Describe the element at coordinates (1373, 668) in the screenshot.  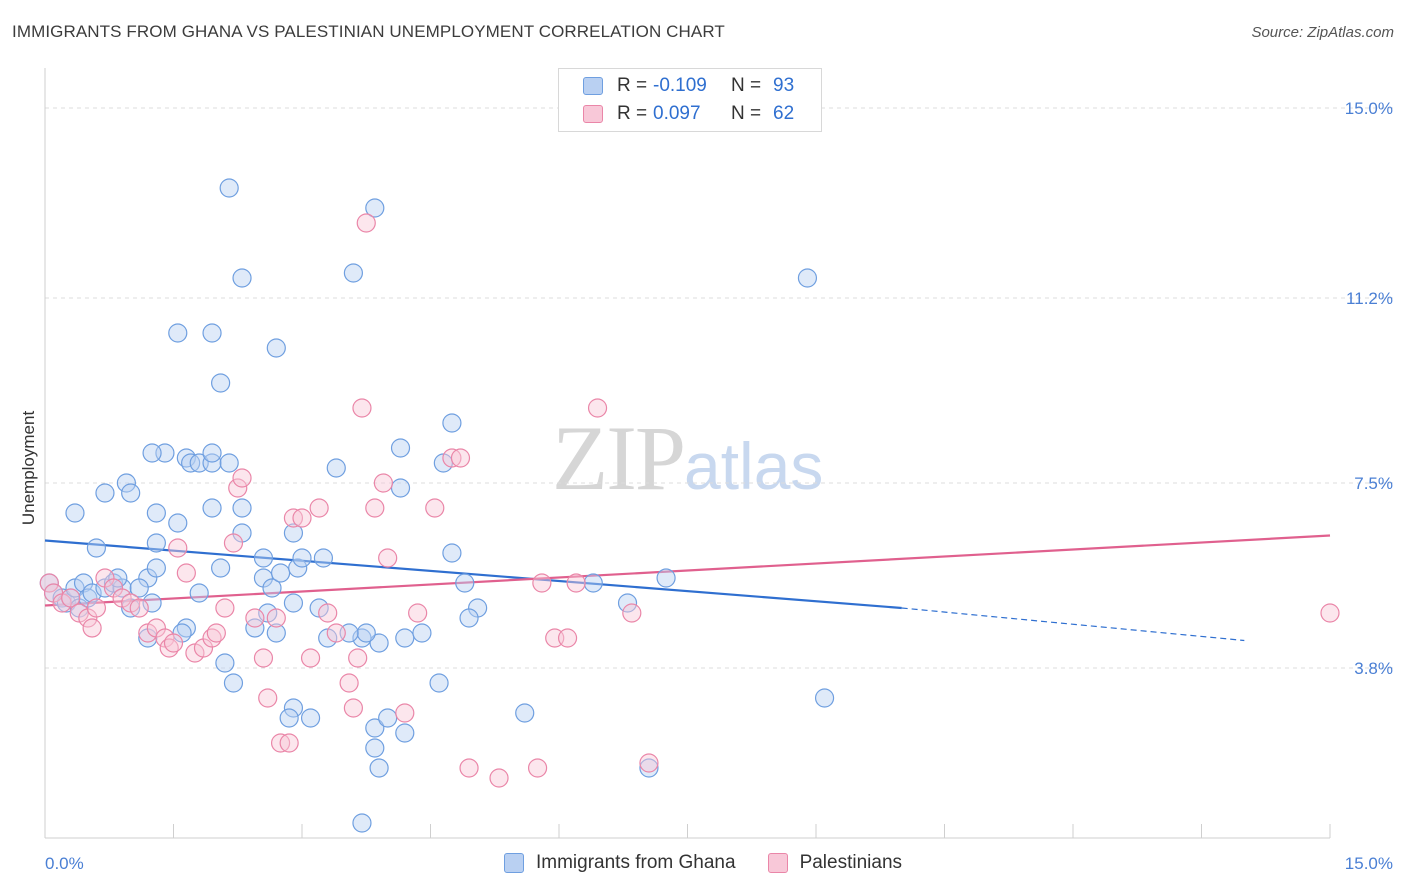
I see `y-tick-label: 3.8%` at that location.